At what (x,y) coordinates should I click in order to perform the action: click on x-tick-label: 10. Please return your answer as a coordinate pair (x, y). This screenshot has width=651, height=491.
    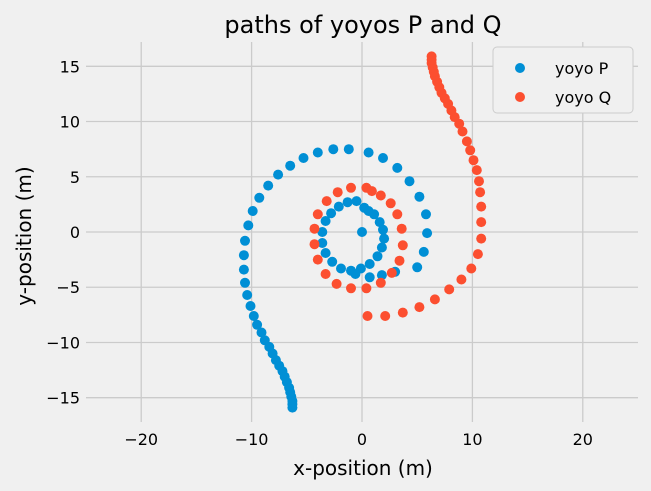
    Looking at the image, I should click on (472, 439).